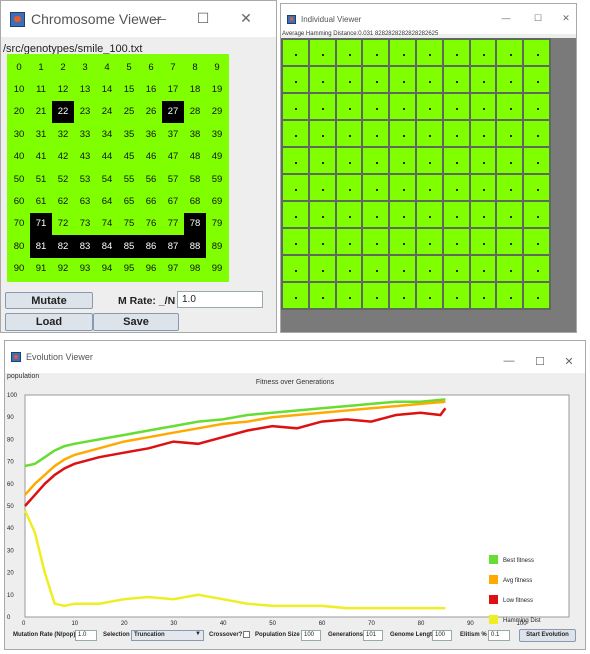 The height and width of the screenshot is (654, 590). What do you see at coordinates (107, 112) in the screenshot?
I see `gene-cell: 24` at bounding box center [107, 112].